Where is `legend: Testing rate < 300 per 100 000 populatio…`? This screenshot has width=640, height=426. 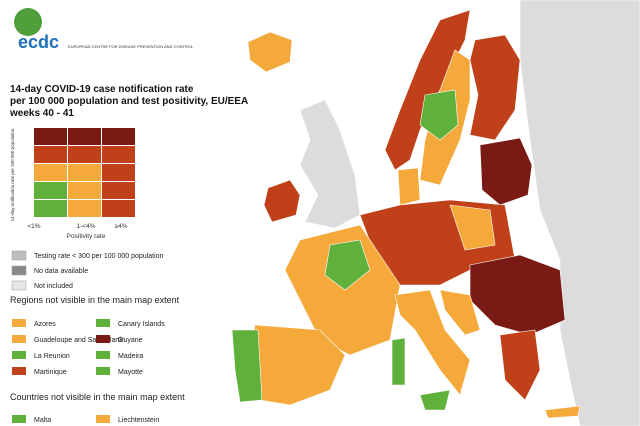
legend: Testing rate < 300 per 100 000 populatio… is located at coordinates (97, 337).